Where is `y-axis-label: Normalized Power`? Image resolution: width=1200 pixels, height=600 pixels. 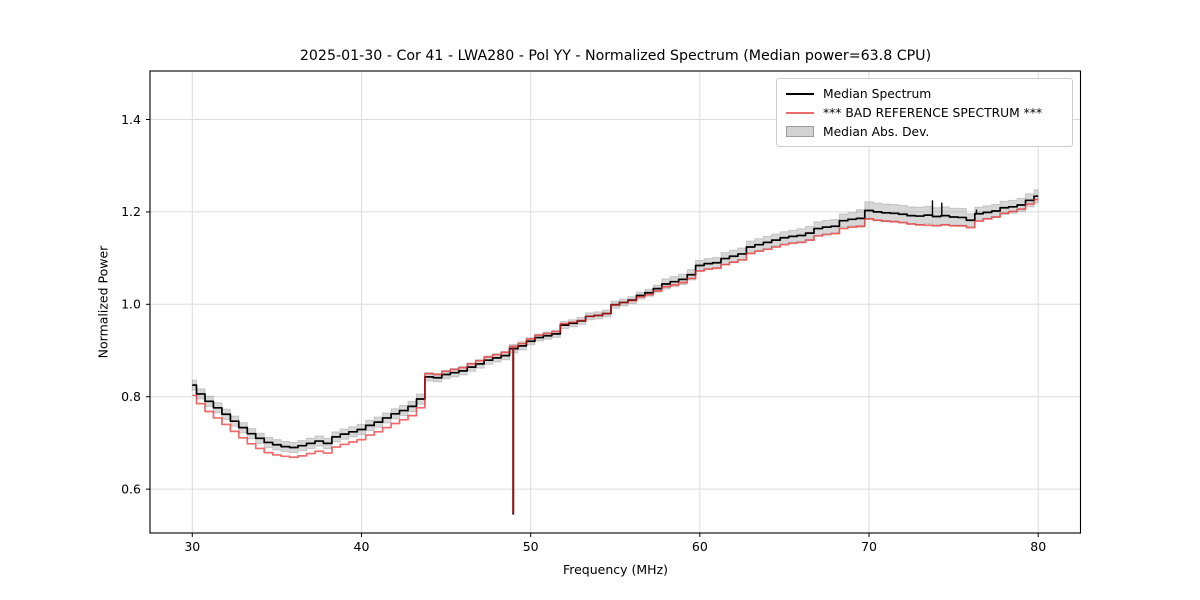
y-axis-label: Normalized Power is located at coordinates (103, 302).